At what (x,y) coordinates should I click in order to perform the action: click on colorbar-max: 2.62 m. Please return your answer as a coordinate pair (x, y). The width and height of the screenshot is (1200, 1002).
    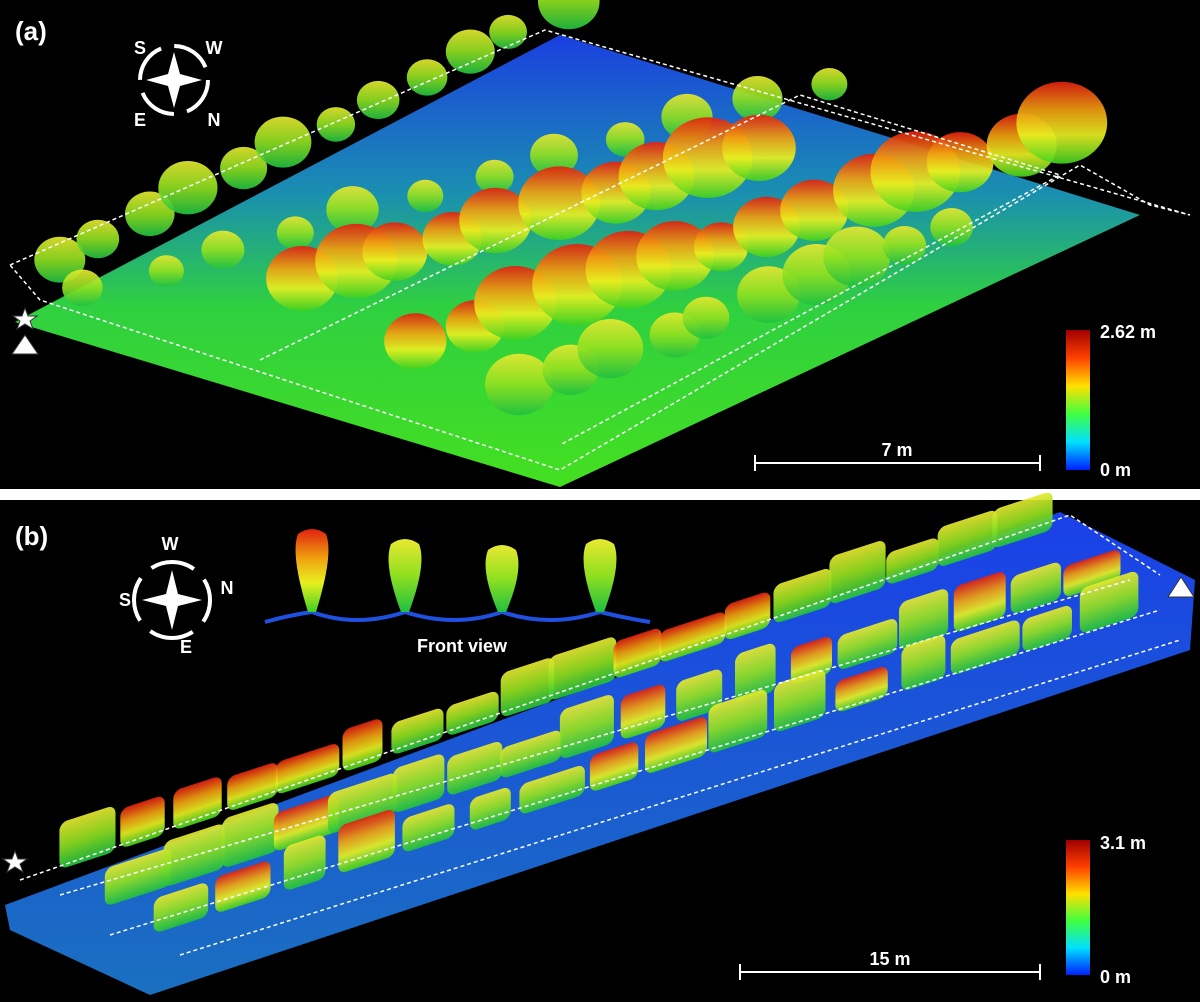
    Looking at the image, I should click on (1128, 332).